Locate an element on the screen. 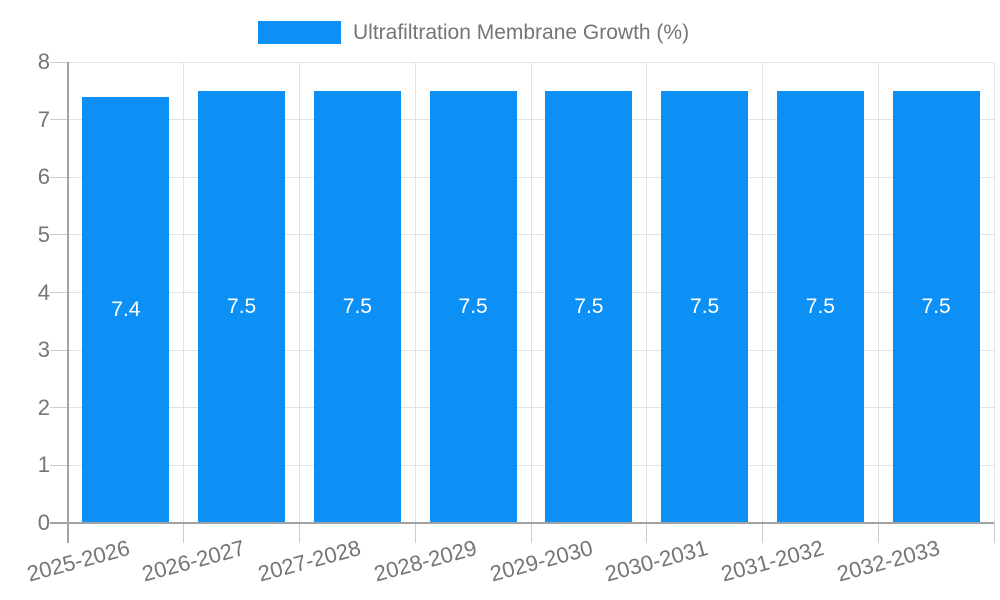  legend-label: Ultrafiltration Membrane Growth (%) is located at coordinates (521, 32).